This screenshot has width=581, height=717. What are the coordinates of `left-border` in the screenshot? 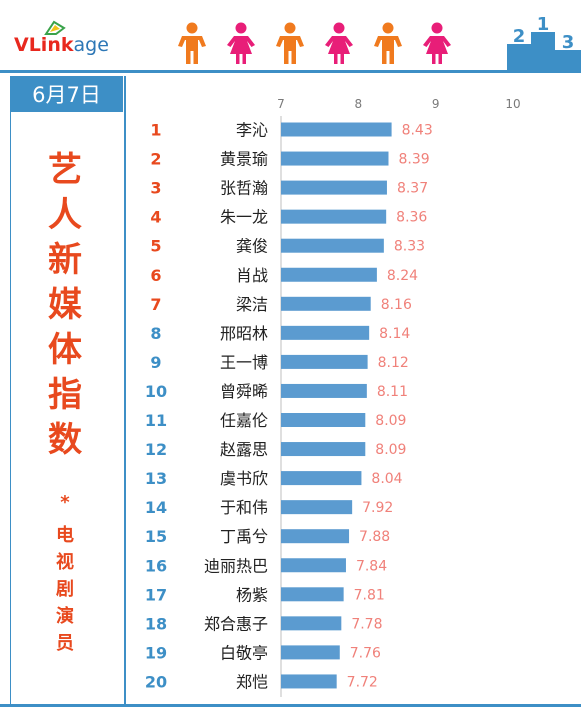 It's located at (10, 408).